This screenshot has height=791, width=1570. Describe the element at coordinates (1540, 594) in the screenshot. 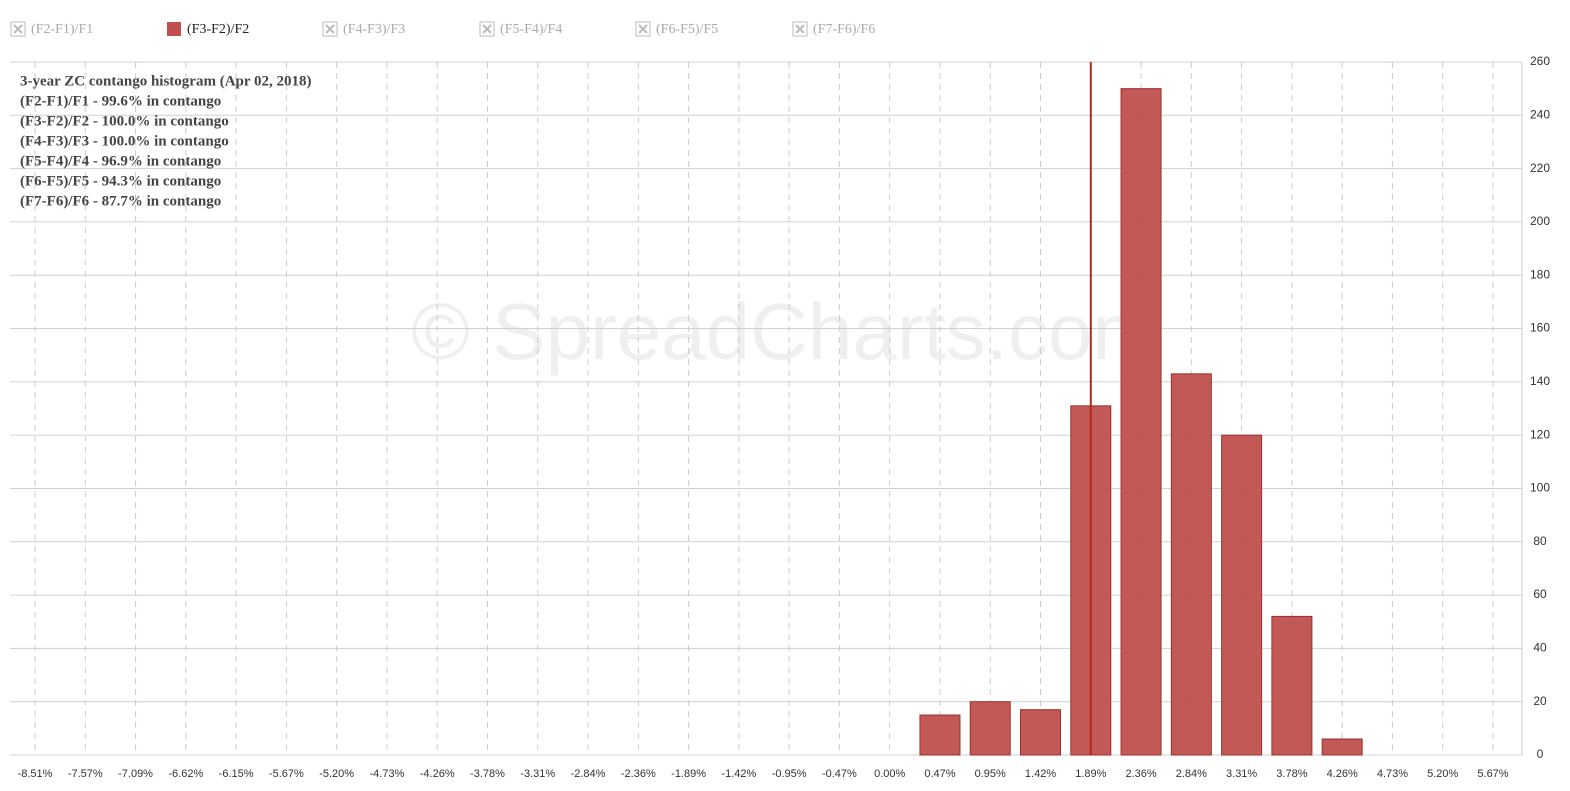

I see `y-tick-label: 60` at that location.